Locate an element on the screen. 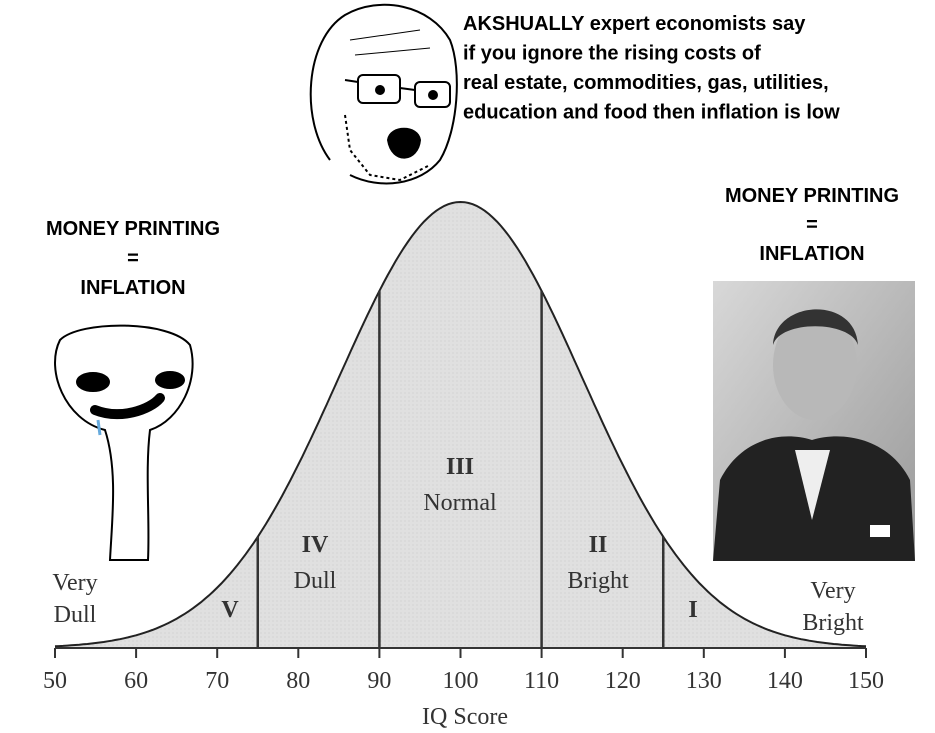  x-tick-label: 110 is located at coordinates (541, 681).